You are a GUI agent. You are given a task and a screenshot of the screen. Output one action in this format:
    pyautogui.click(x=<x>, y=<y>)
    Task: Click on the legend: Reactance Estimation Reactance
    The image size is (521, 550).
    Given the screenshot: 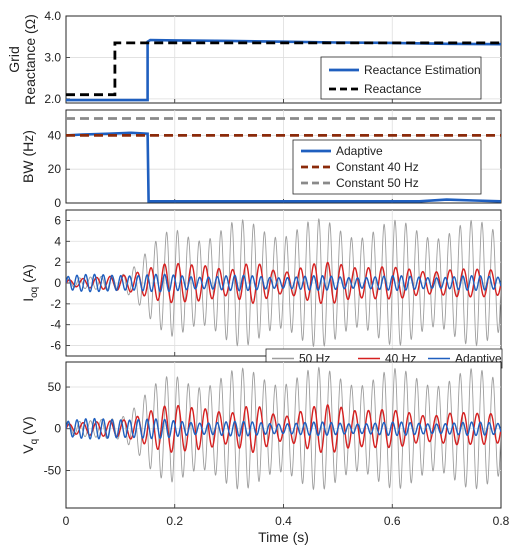 What is the action you would take?
    pyautogui.click(x=401, y=78)
    